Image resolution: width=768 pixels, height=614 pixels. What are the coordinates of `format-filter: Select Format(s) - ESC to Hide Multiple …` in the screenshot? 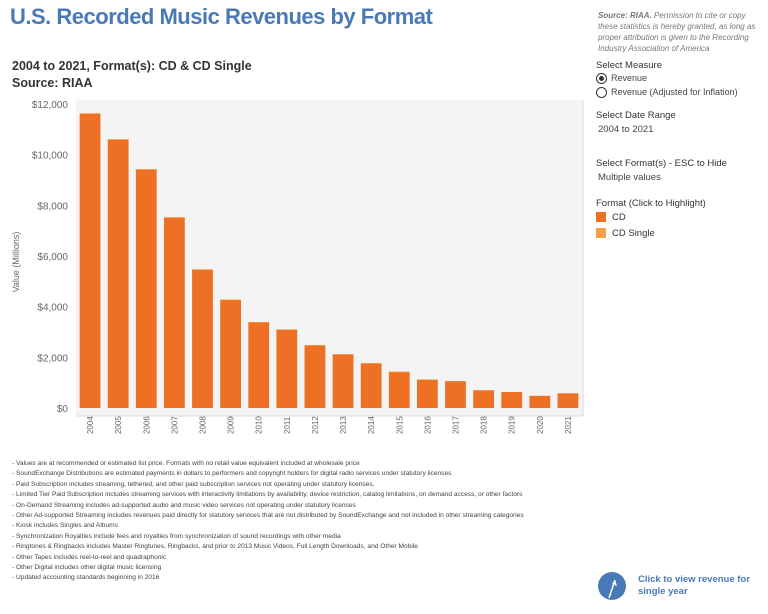 It's located at (661, 170).